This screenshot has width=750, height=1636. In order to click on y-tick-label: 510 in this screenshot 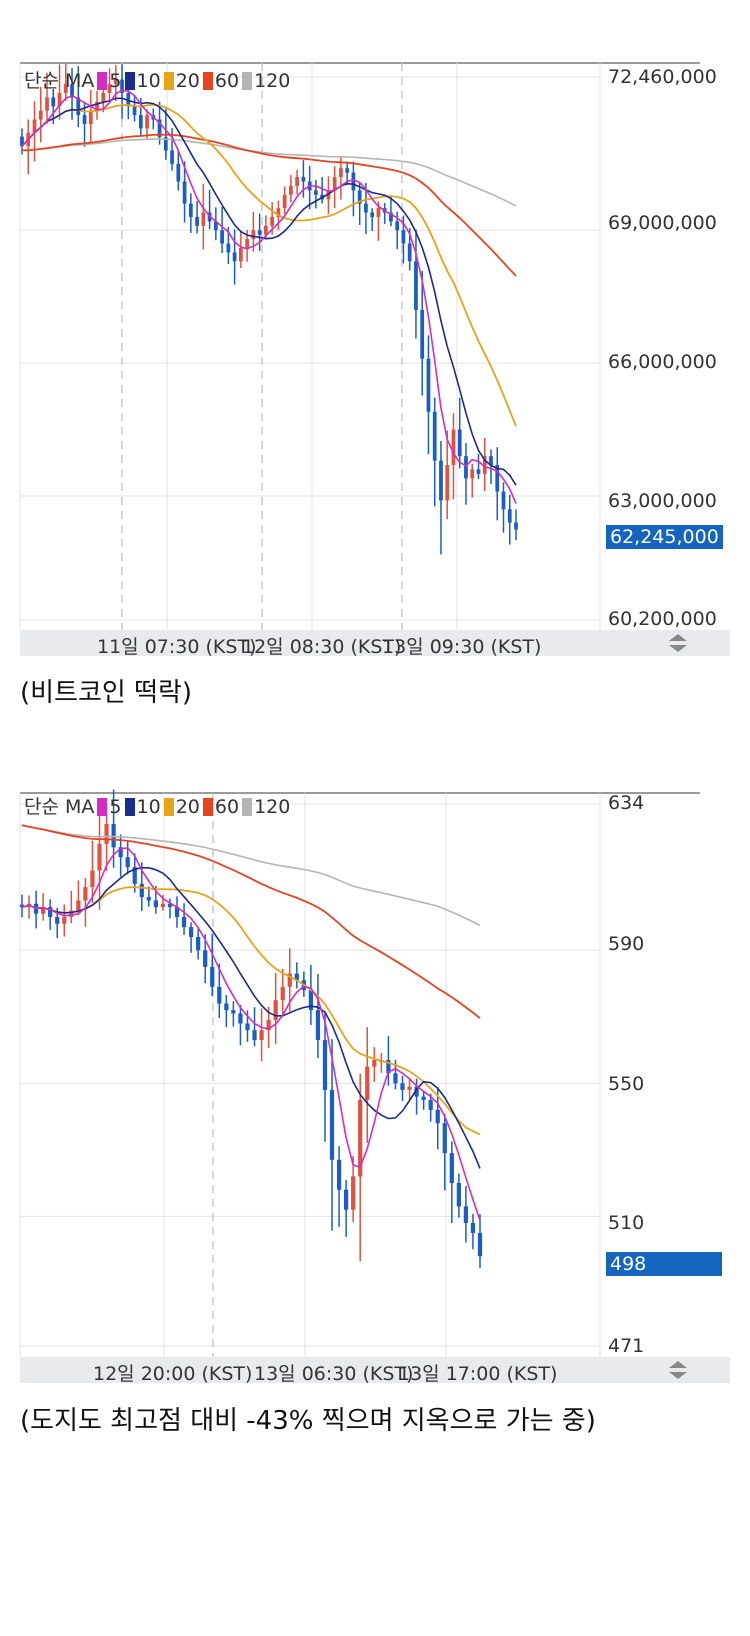, I will do `click(626, 1223)`.